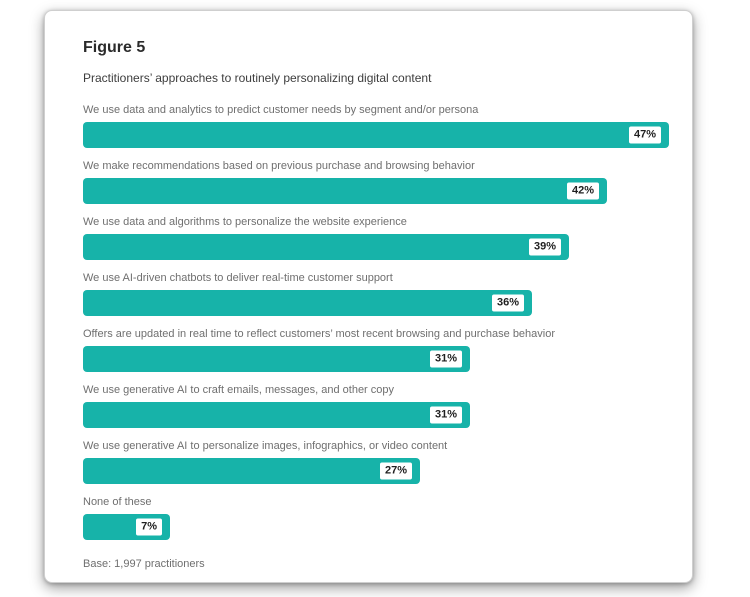  I want to click on bar-label: None of these, so click(117, 502).